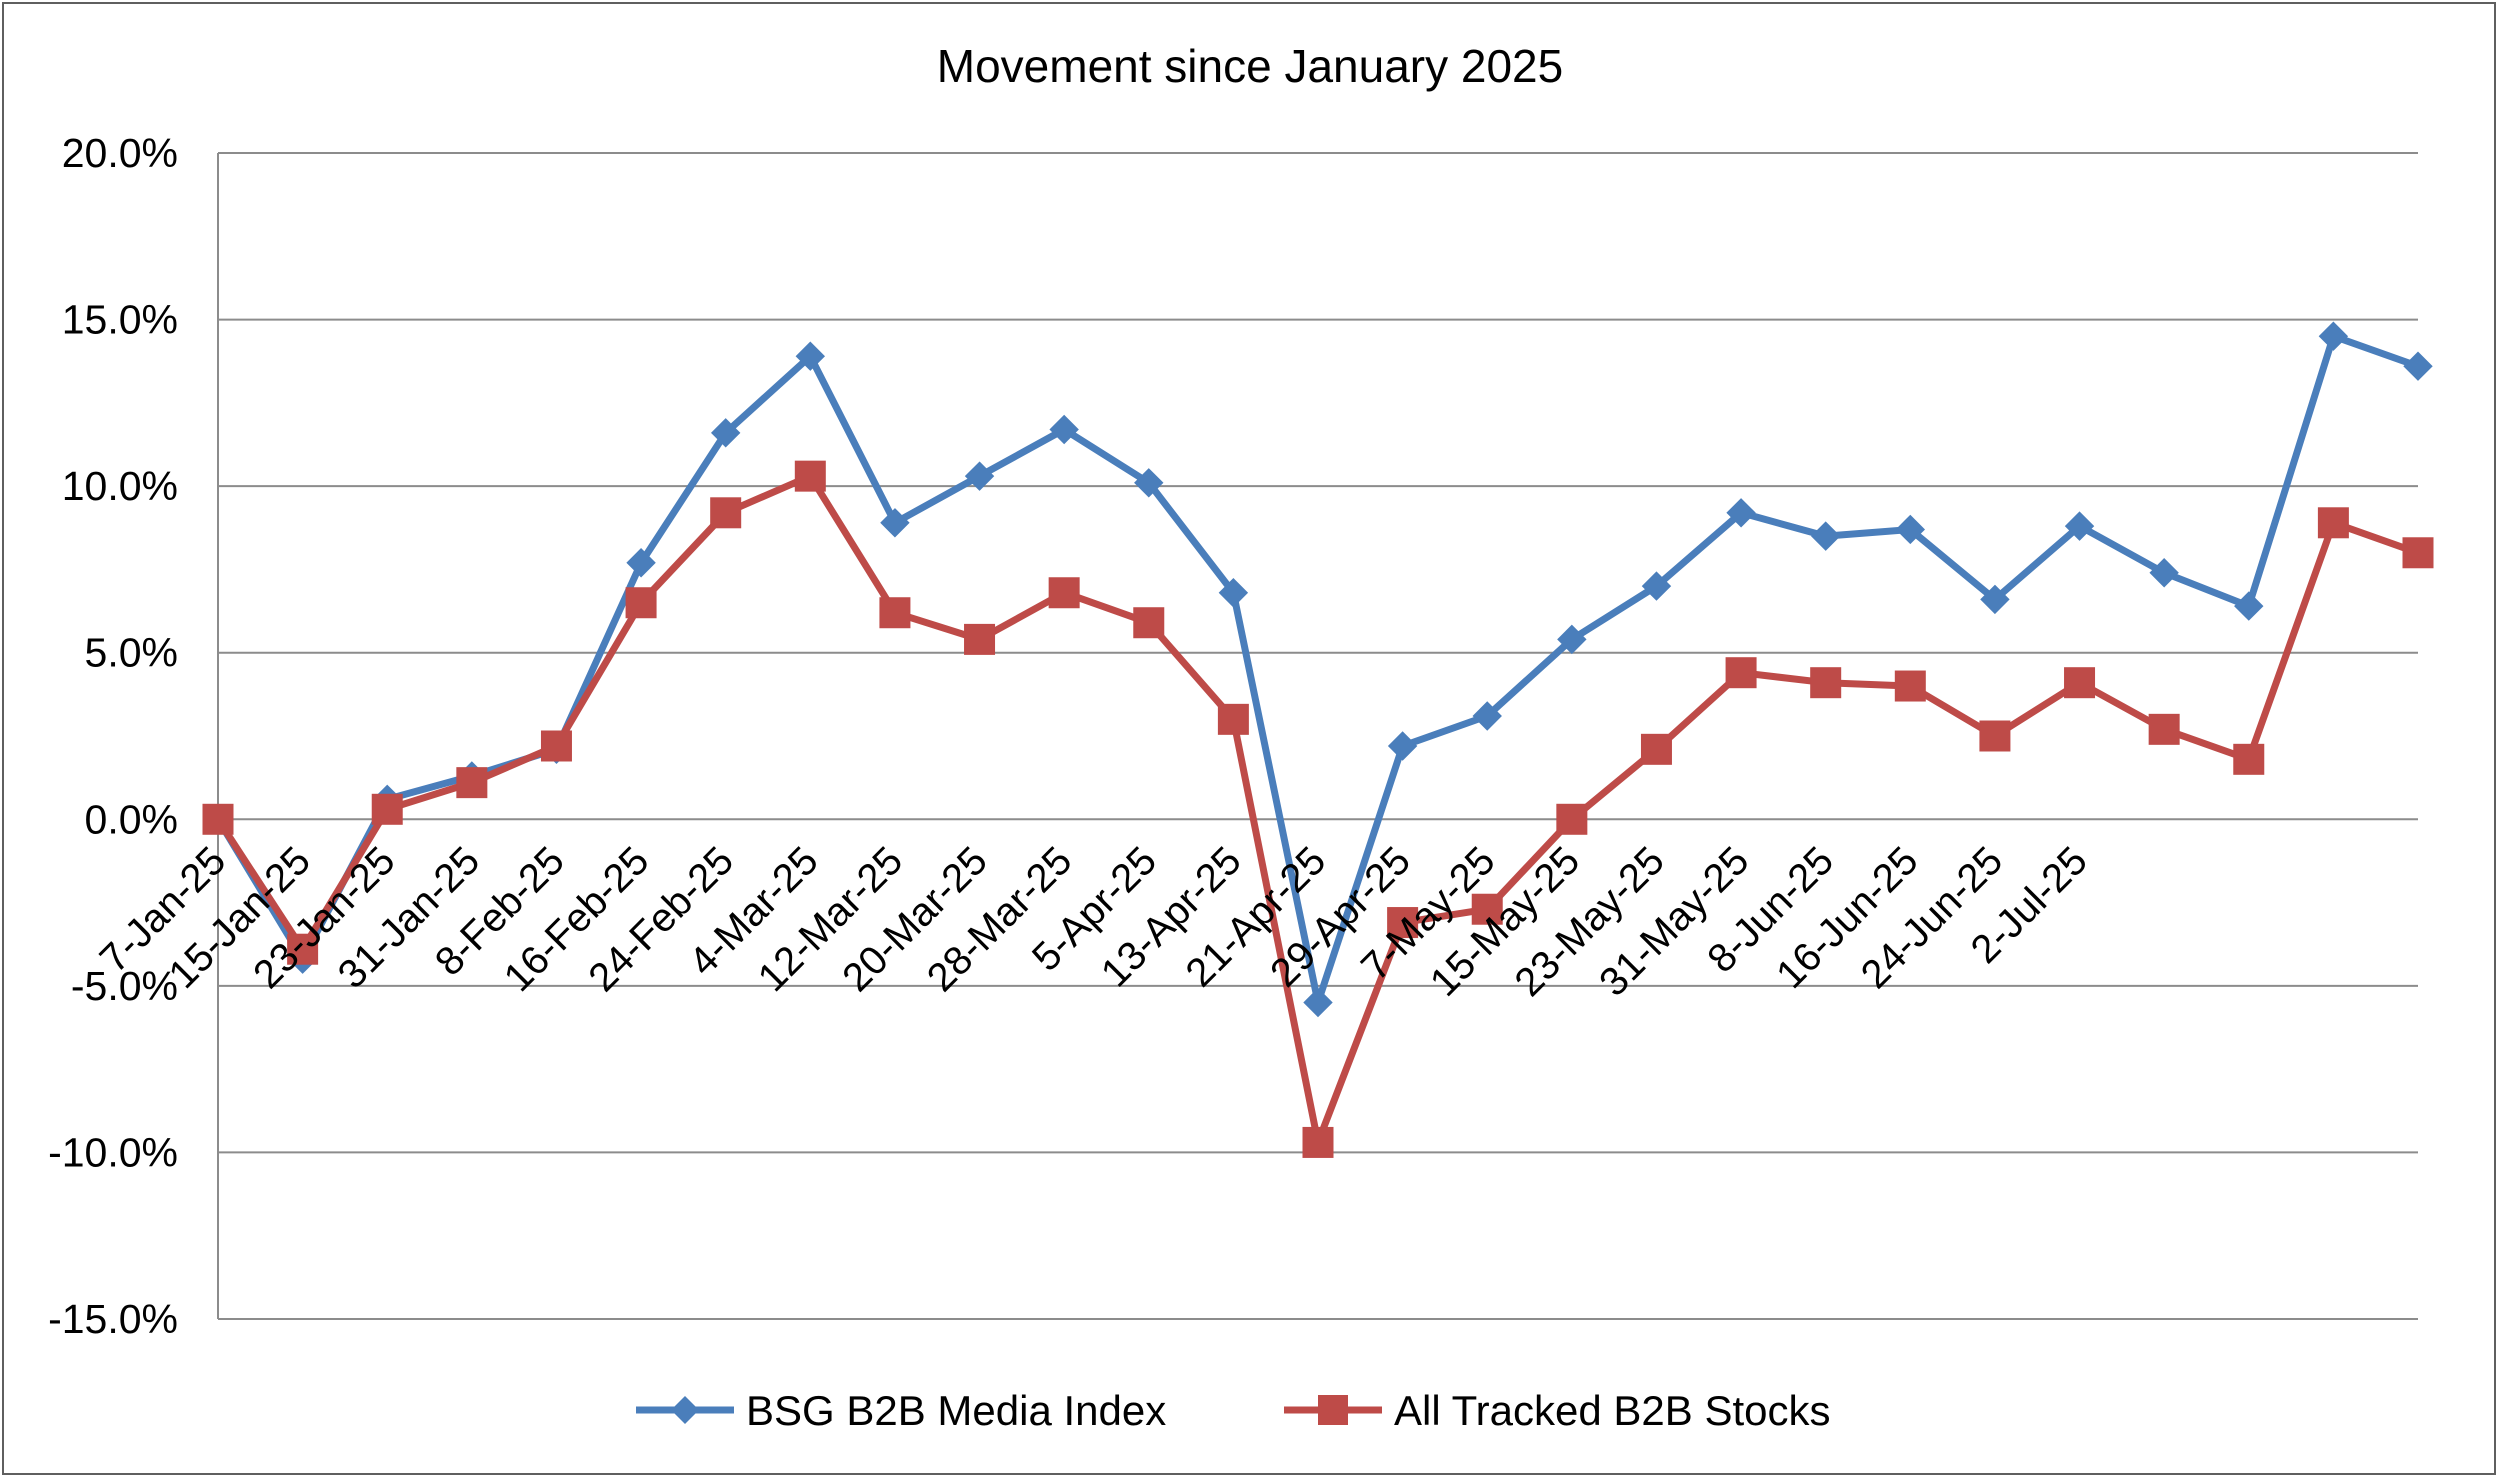 This screenshot has width=2500, height=1479. I want to click on legend-marker-all-tracked-square, so click(1333, 1410).